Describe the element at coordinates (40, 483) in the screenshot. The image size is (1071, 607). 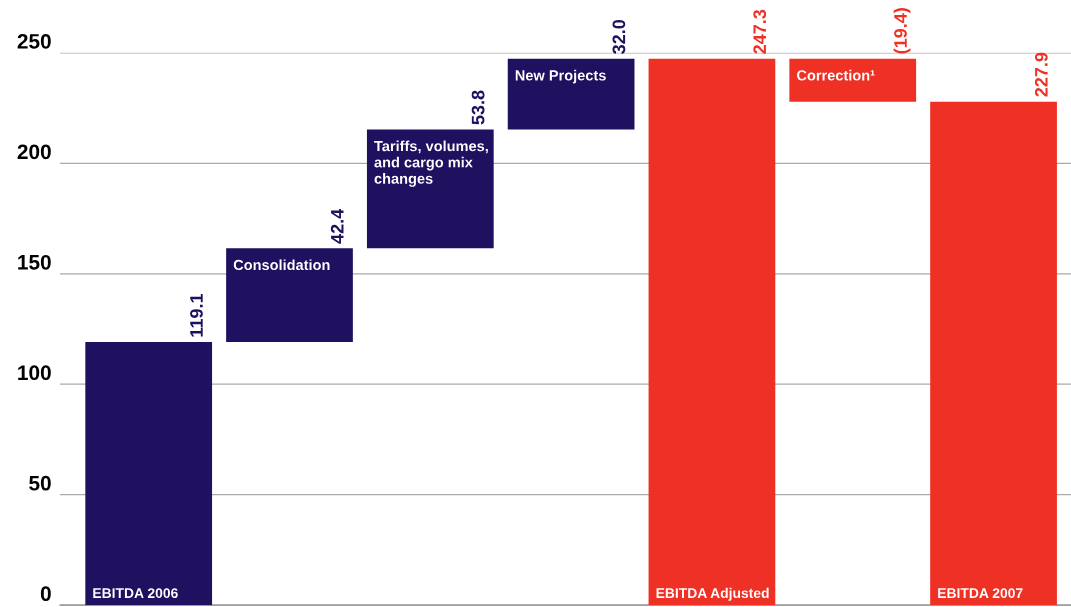
I see `y-tick-label: 50` at that location.